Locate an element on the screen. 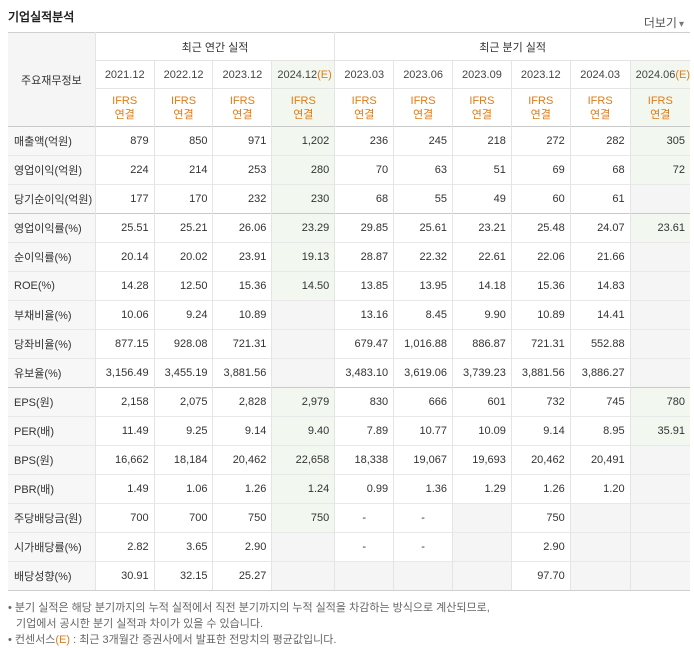 The height and width of the screenshot is (648, 694). period-date: 2024.03 is located at coordinates (600, 74).